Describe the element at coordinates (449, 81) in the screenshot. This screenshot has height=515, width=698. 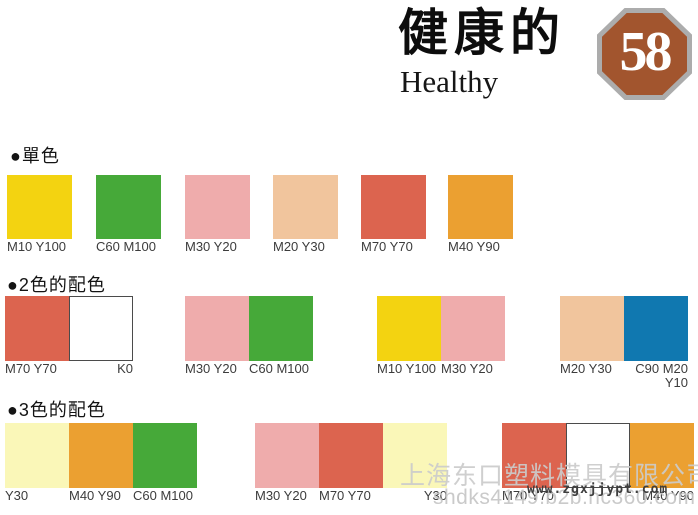
I see `page-subtitle: Healthy` at that location.